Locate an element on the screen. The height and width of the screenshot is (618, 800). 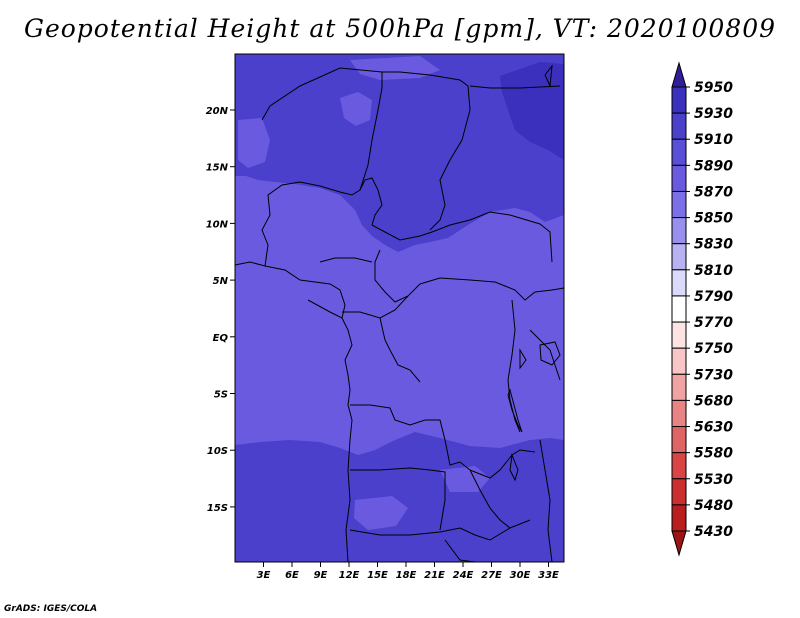
x-tick-label: 12E is located at coordinates (349, 575).